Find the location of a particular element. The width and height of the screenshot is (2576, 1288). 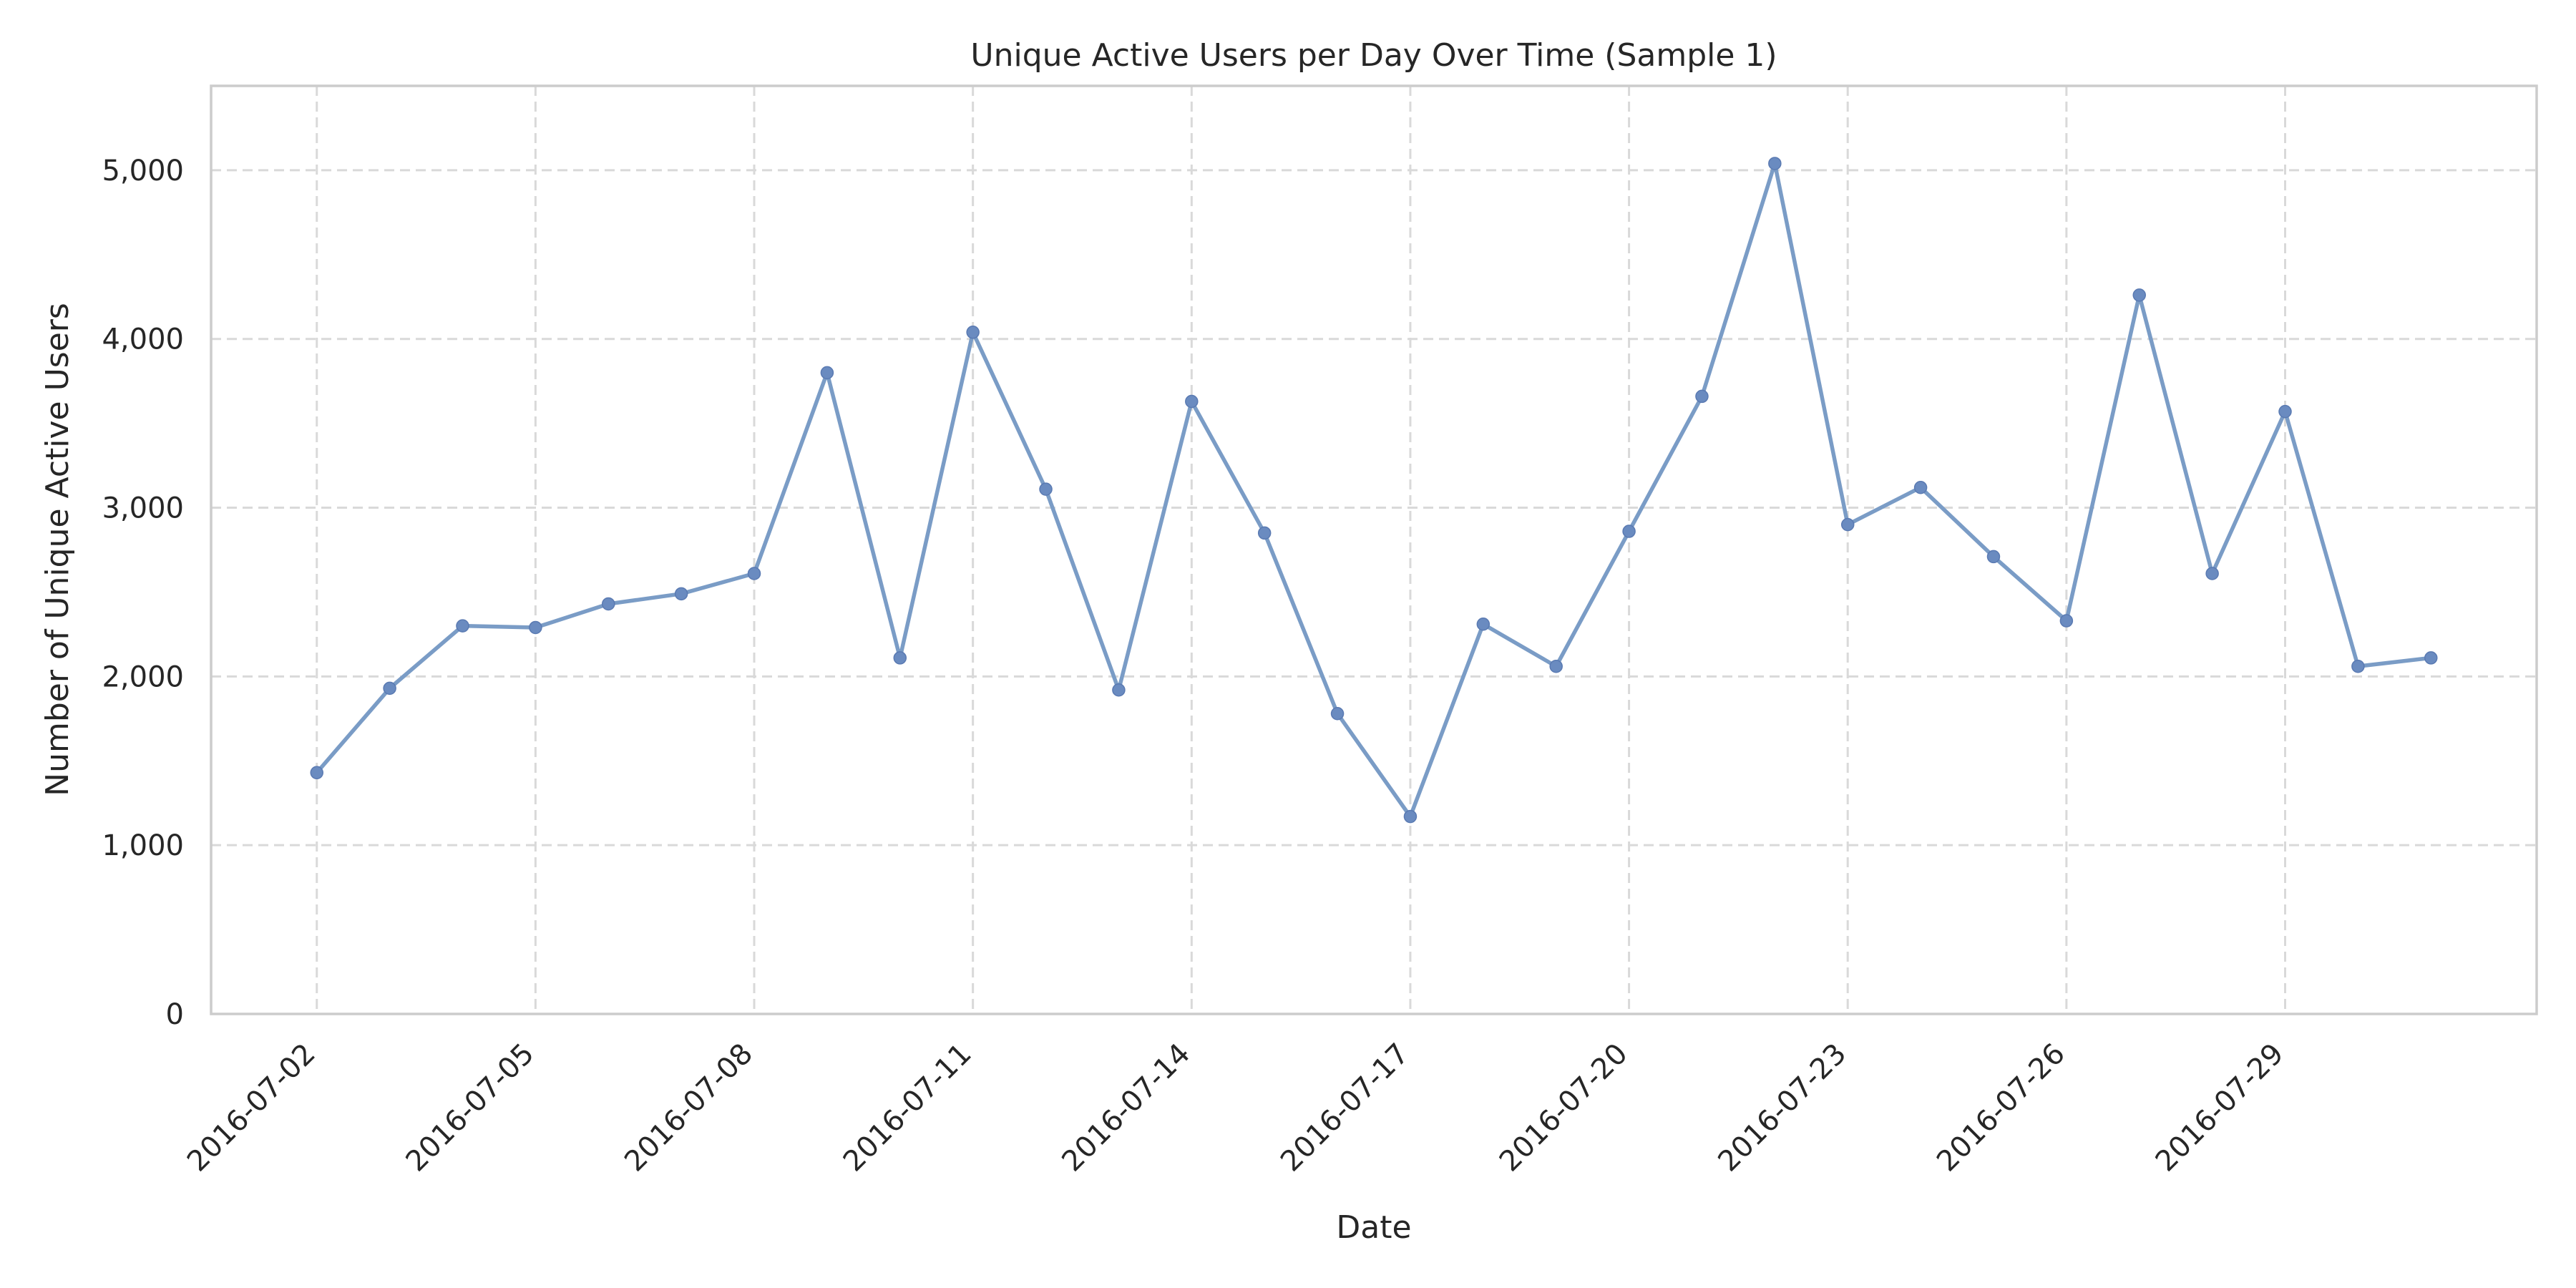

y-axis-ticks: 0 1,000 2,000 3,000 4,000 5,000 is located at coordinates (143, 593).